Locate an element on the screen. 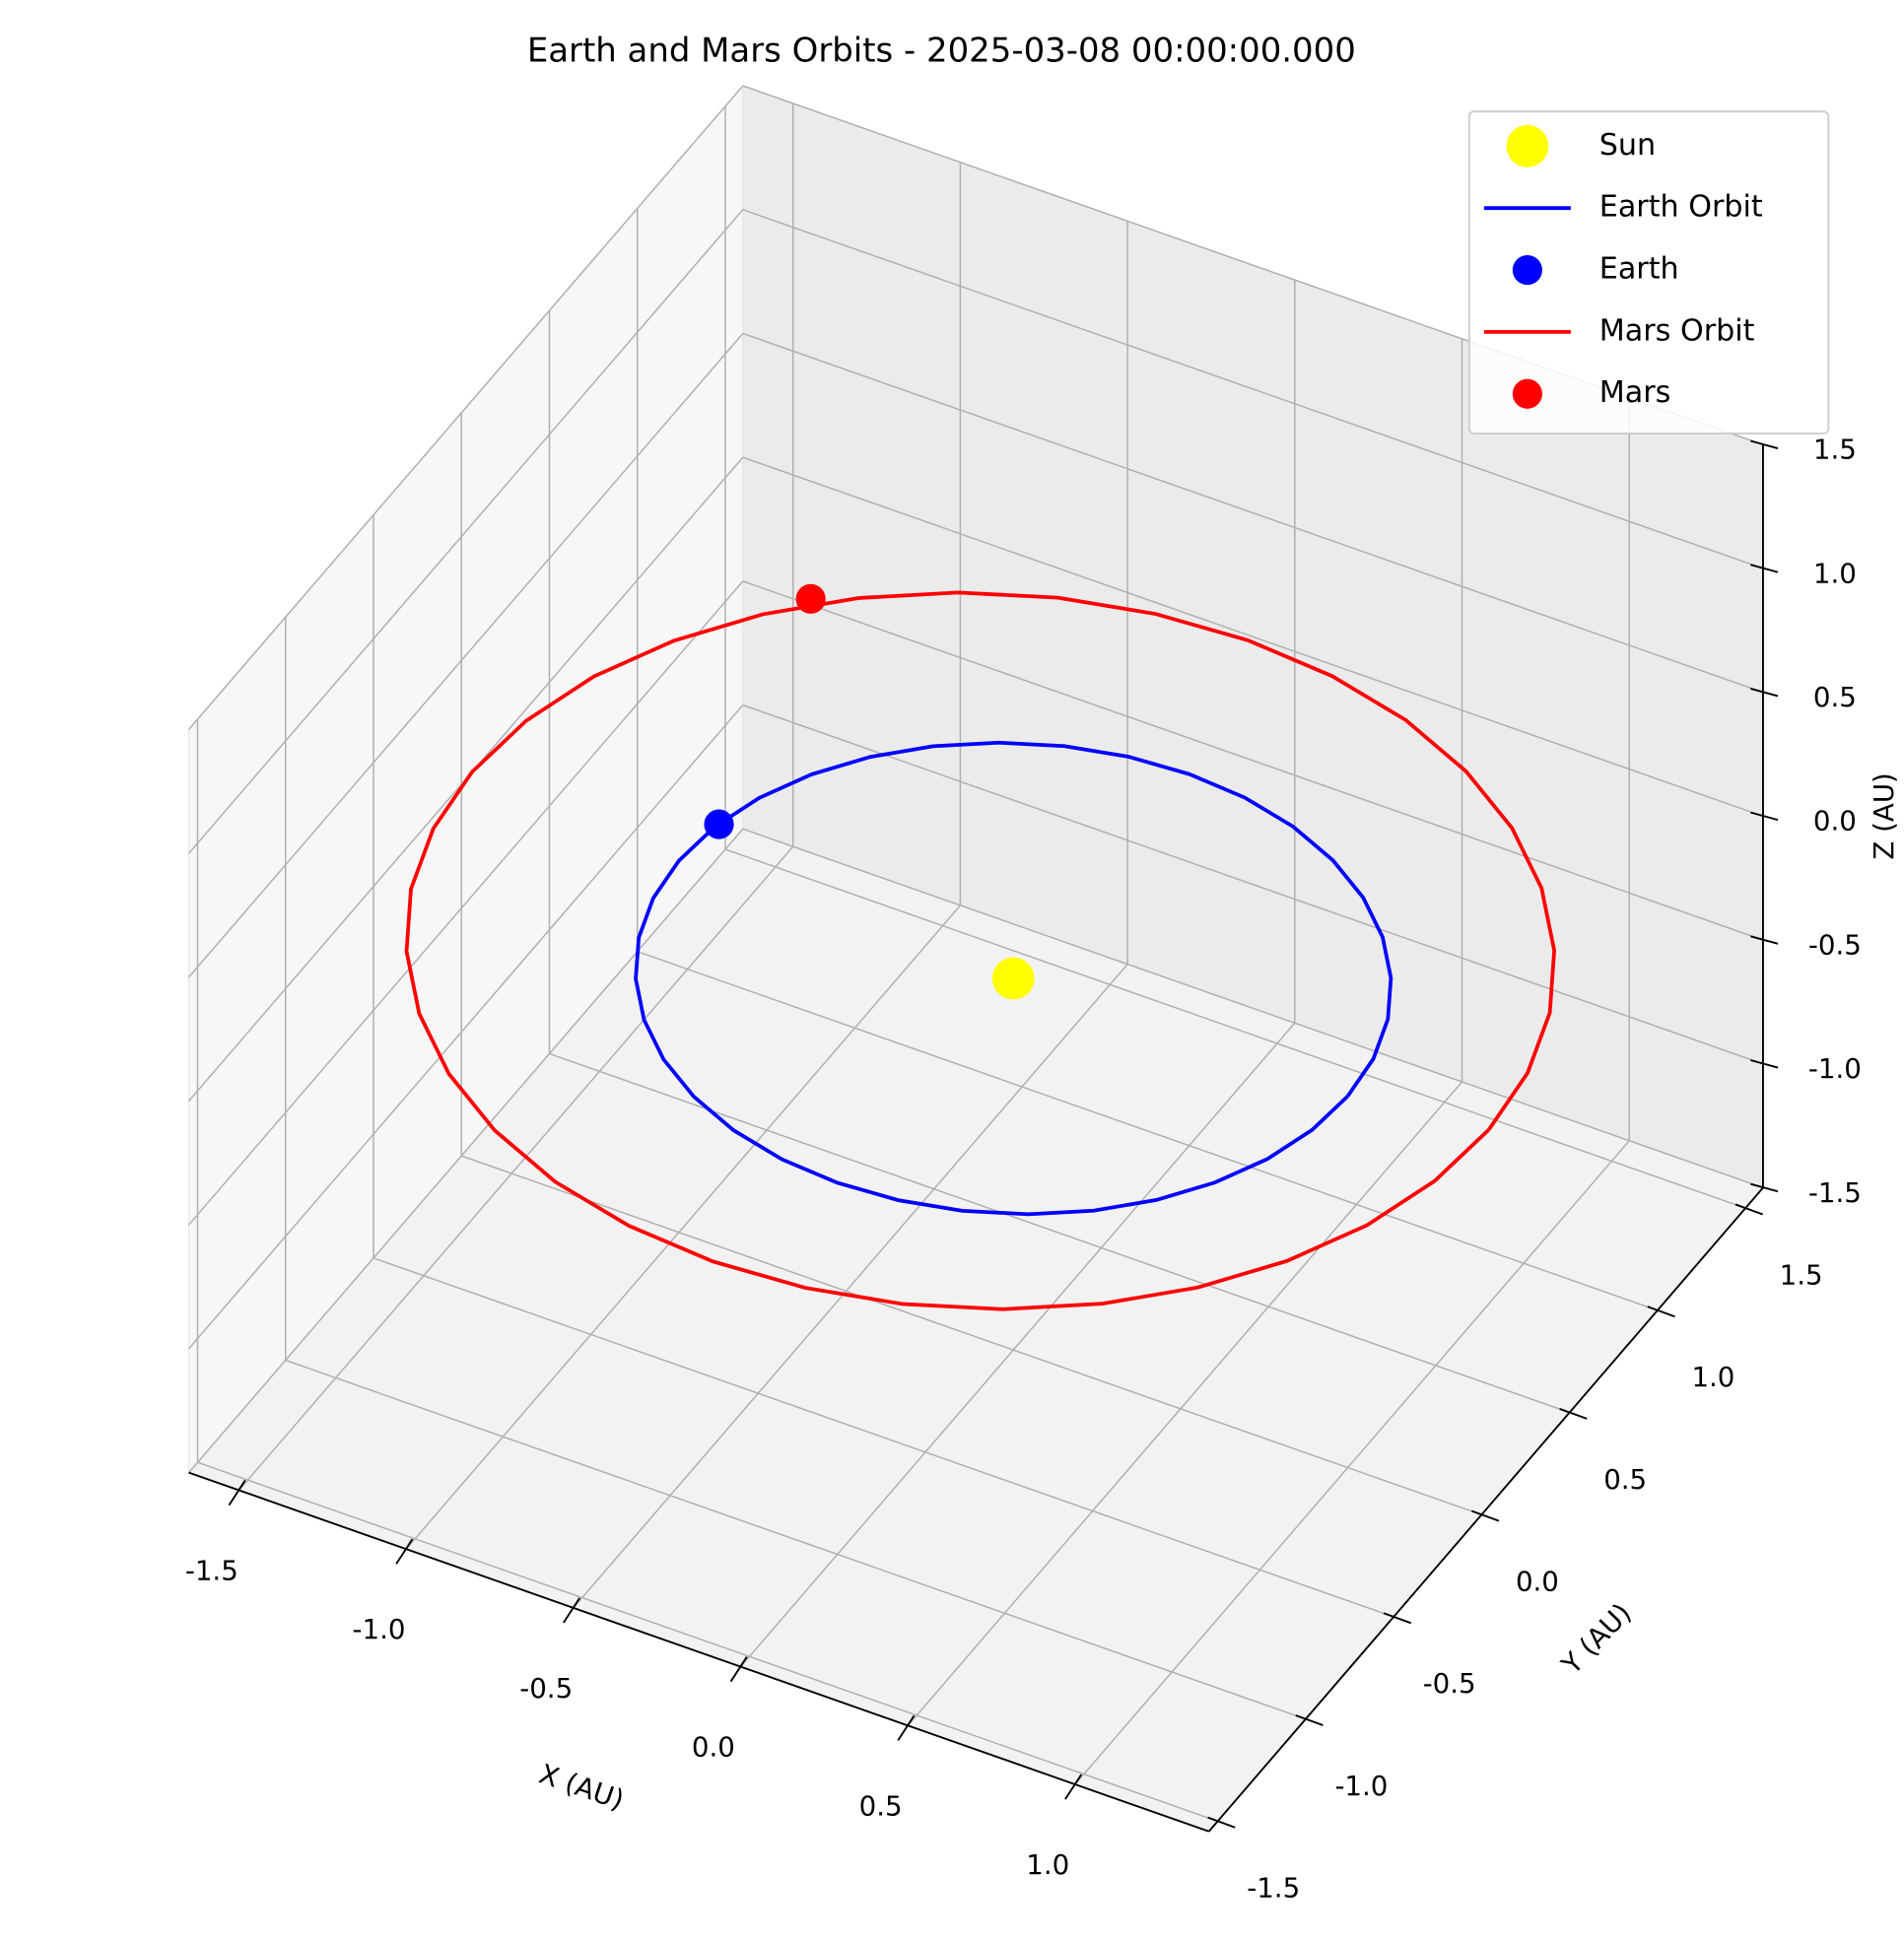 This screenshot has height=1942, width=1904. y-tick-label: 1.0 is located at coordinates (1712, 1377).